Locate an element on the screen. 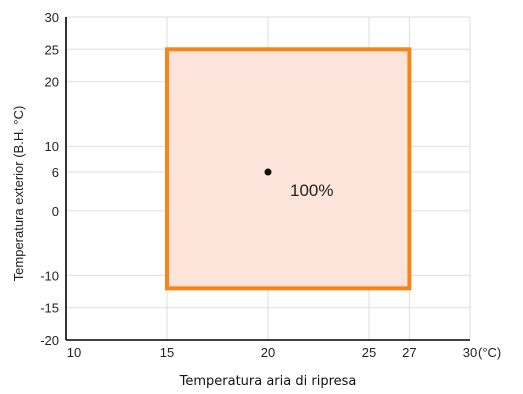 The height and width of the screenshot is (394, 523). y-tick-label: -15 is located at coordinates (49, 308).